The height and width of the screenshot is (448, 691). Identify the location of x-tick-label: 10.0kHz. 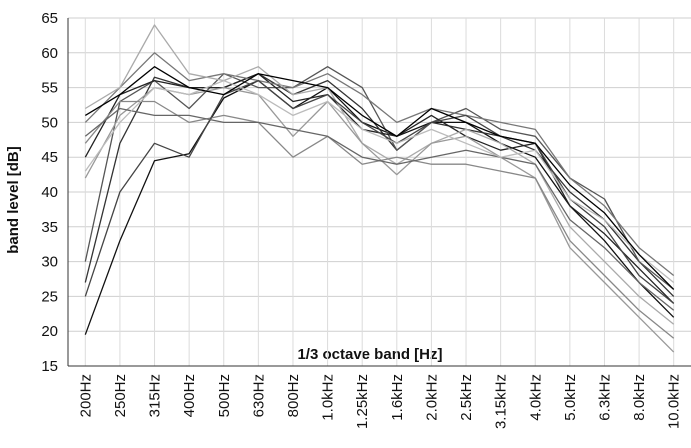
(674, 401).